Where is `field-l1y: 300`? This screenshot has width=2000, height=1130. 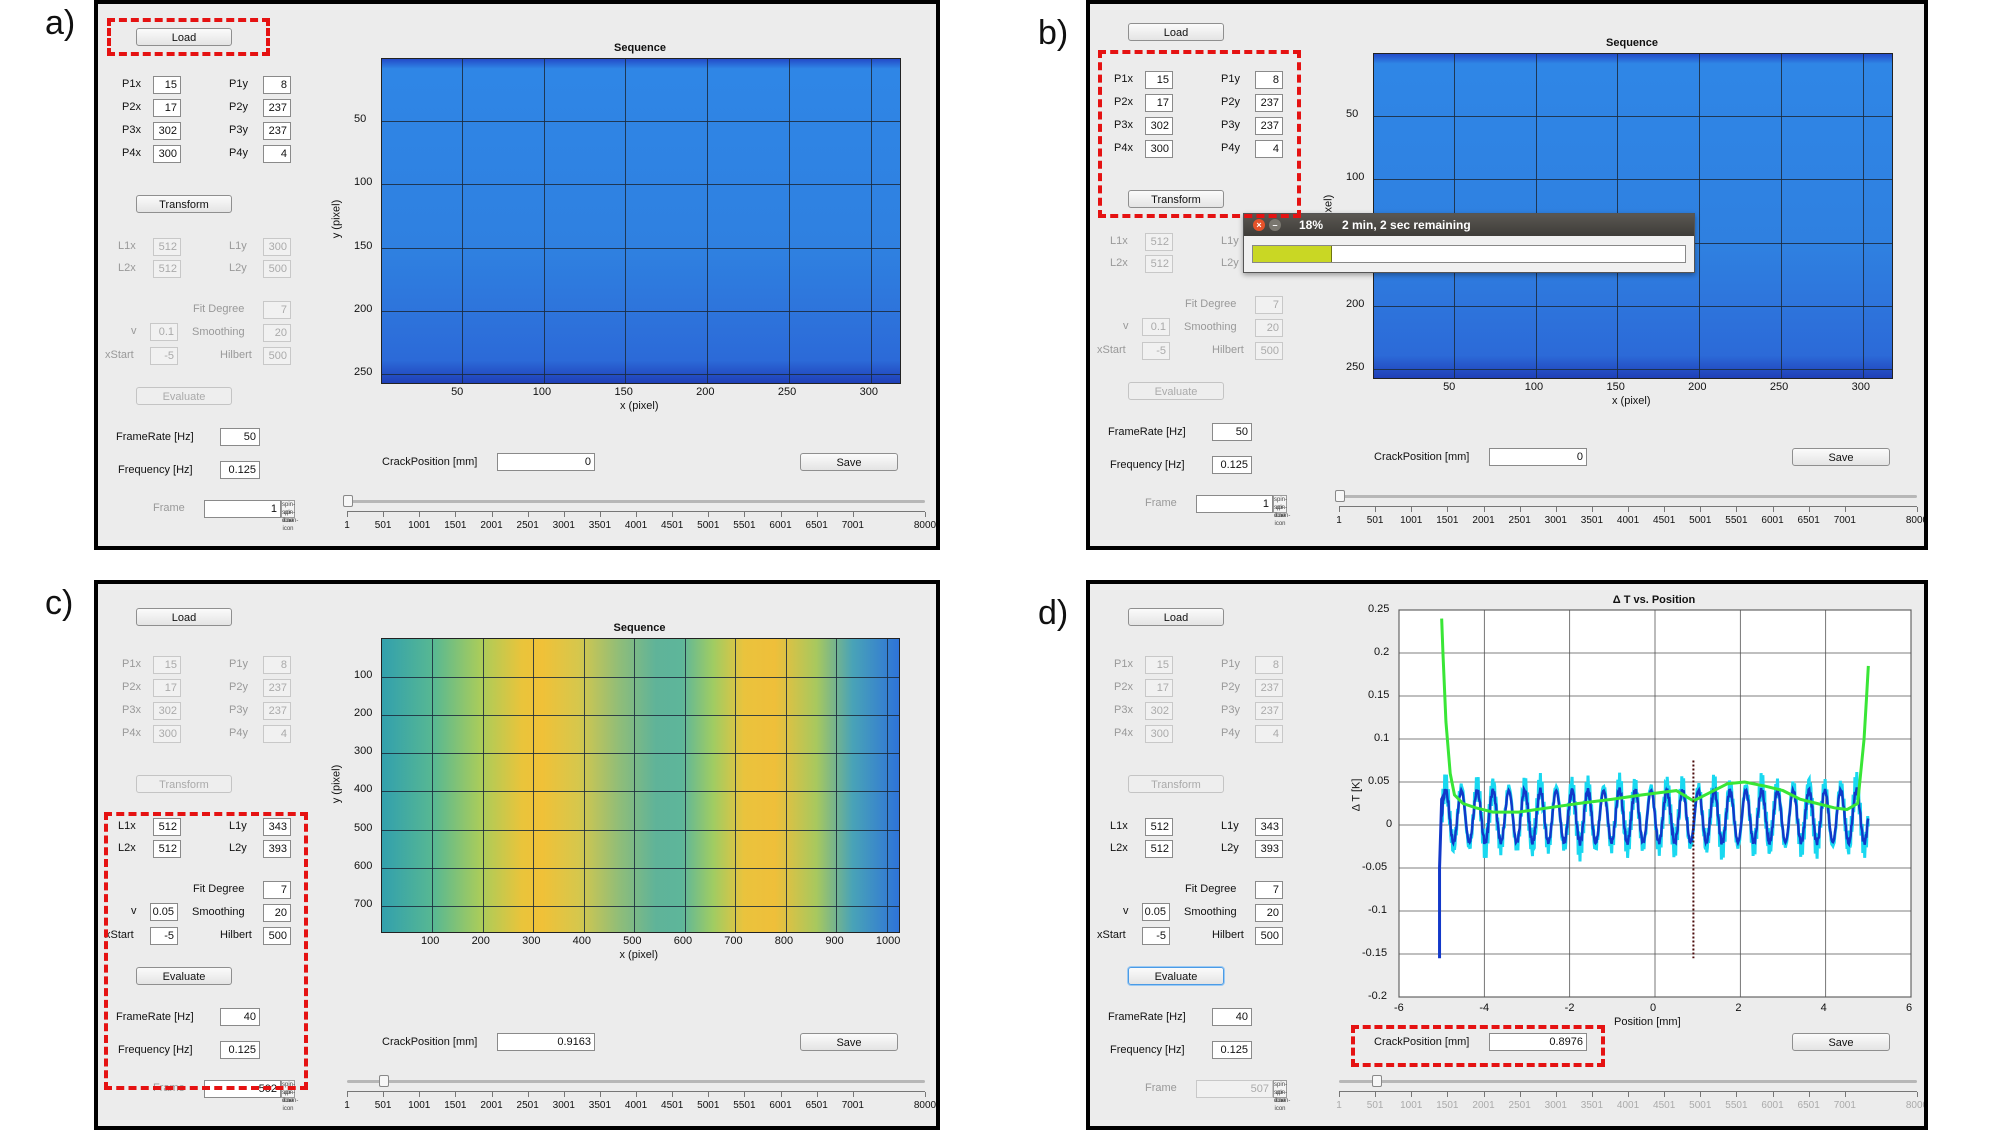
field-l1y: 300 is located at coordinates (277, 247).